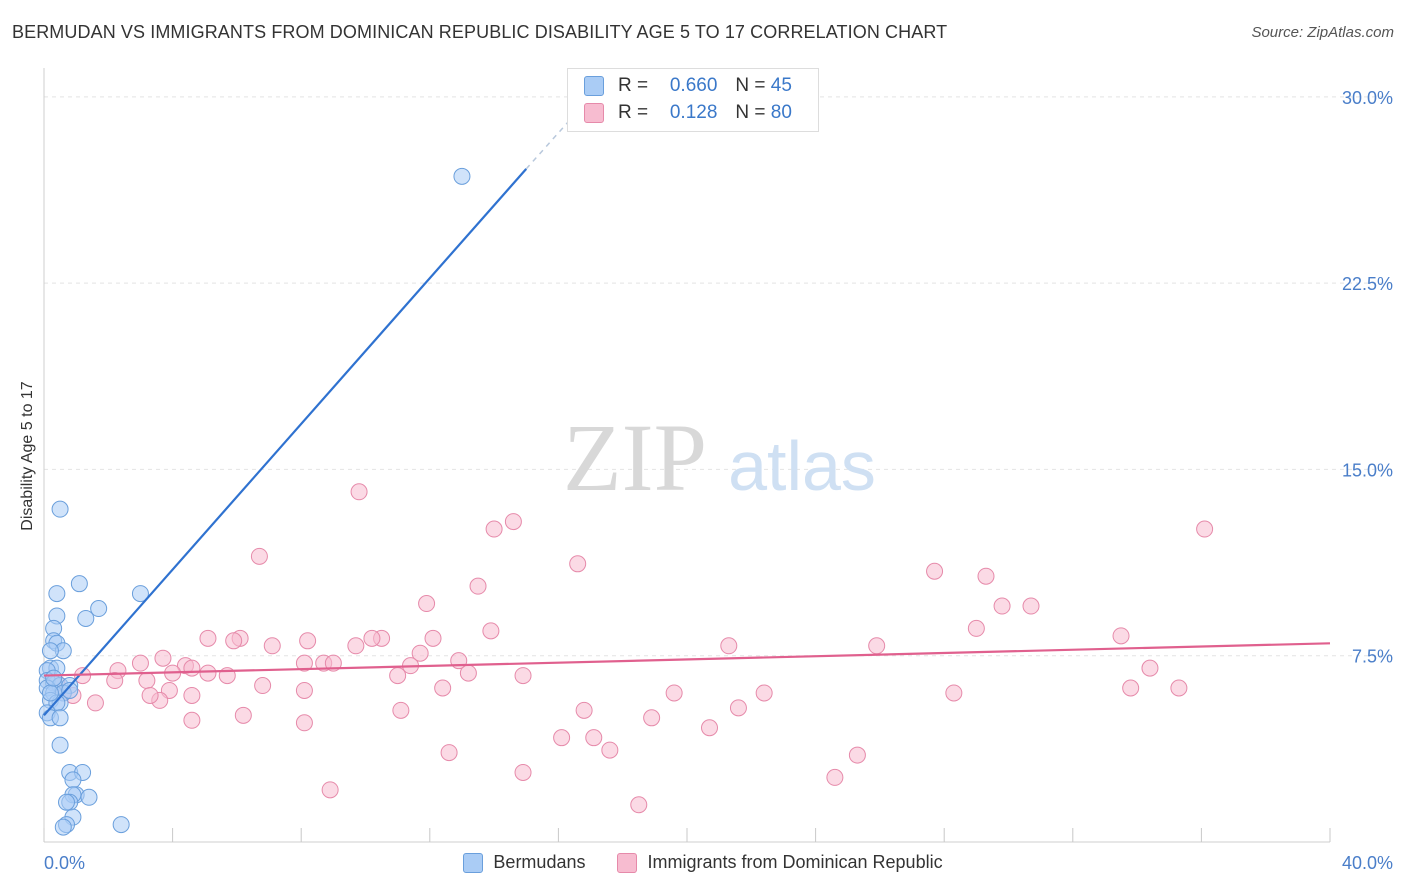  I want to click on legend-item-bermudans: Bermudans, so click(524, 862).